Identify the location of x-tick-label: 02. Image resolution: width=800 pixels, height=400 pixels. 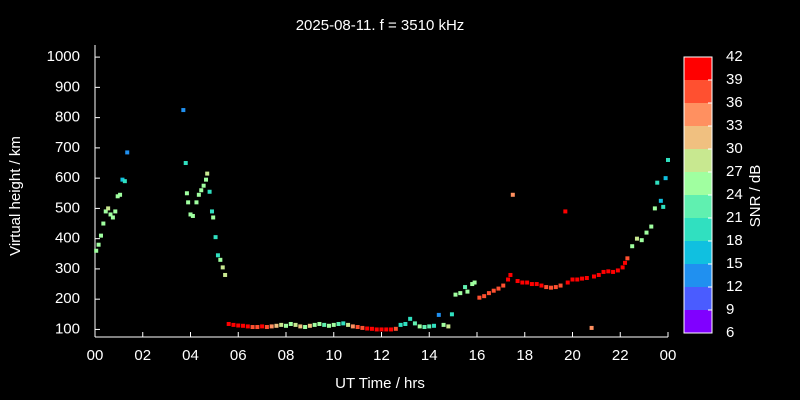
(142, 355).